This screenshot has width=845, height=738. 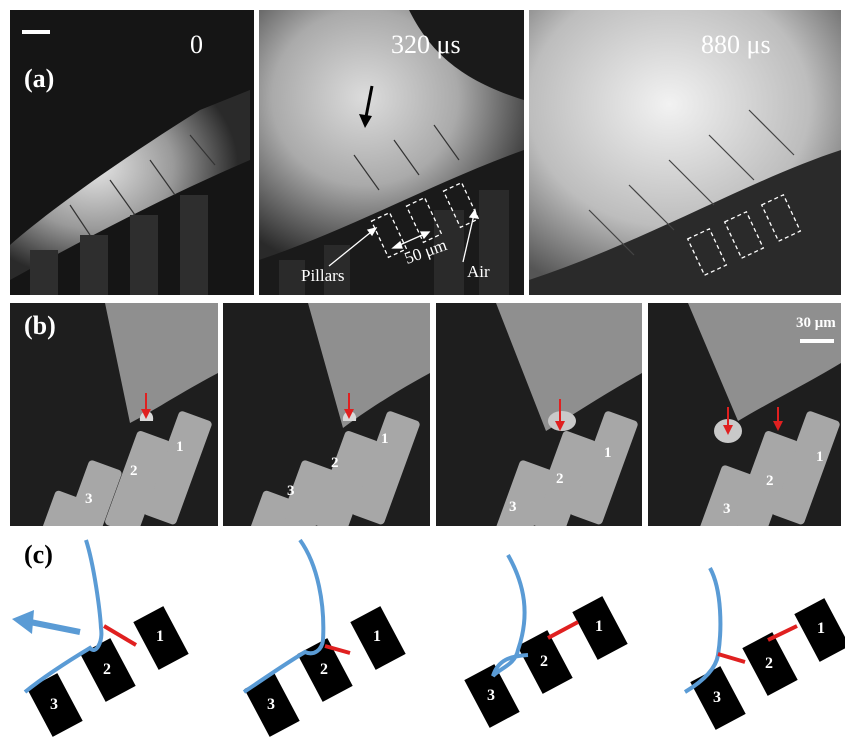 I want to click on time-label: 320 μs, so click(x=426, y=44).